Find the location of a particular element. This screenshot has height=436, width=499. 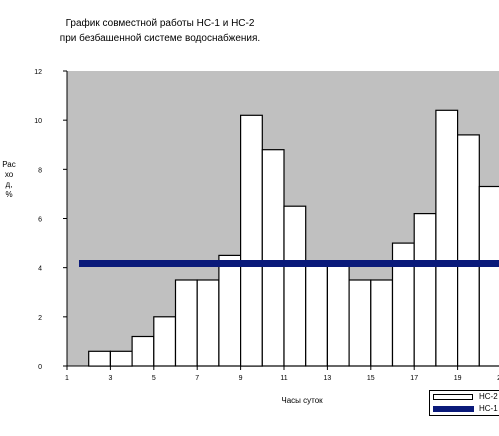

x-tick-label-15: 15 is located at coordinates (371, 378).